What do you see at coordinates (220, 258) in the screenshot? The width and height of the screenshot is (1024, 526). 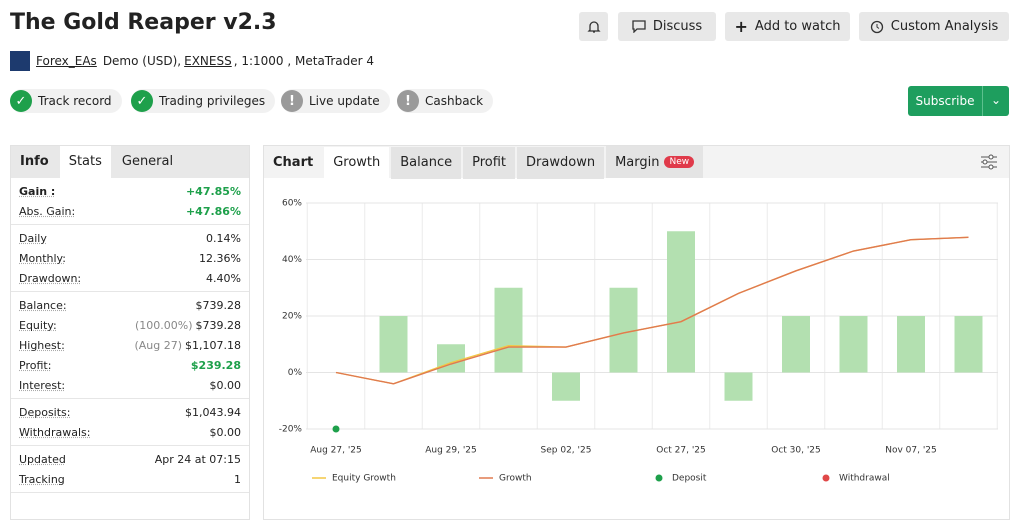 I see `stats-value: 12.36%` at bounding box center [220, 258].